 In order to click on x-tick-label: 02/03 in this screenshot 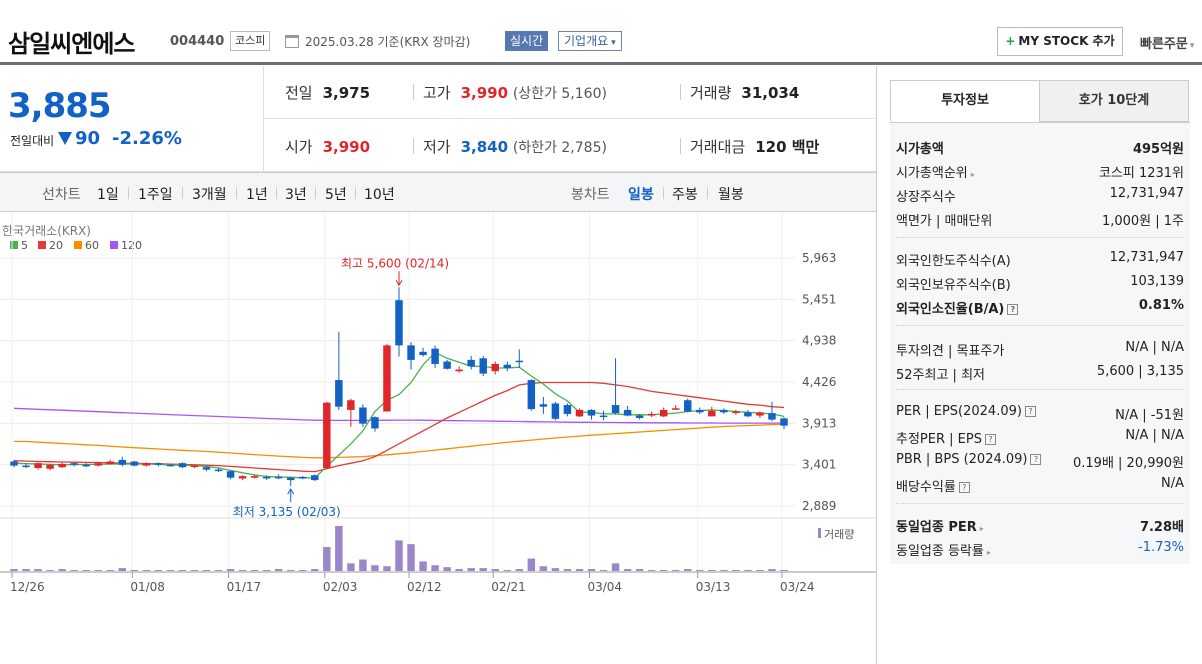, I will do `click(340, 587)`.